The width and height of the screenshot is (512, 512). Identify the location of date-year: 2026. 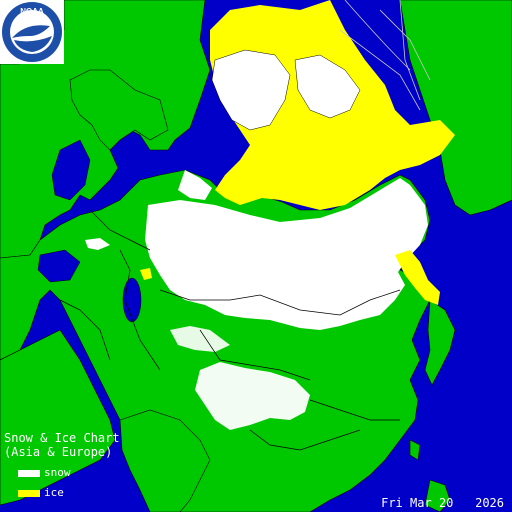
(489, 503).